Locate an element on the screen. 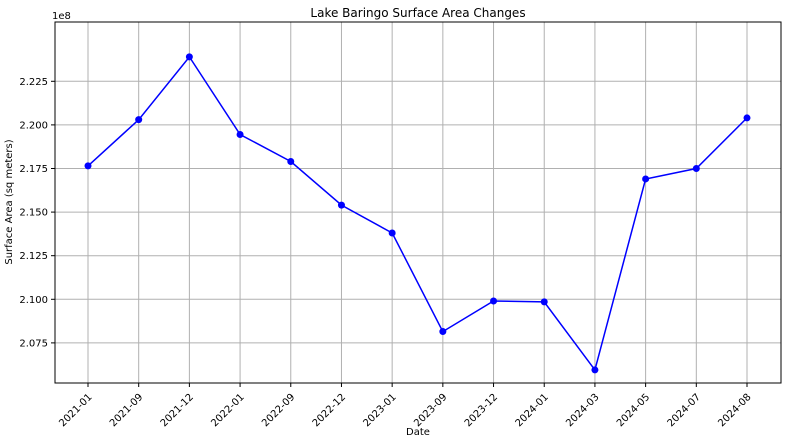 Image resolution: width=786 pixels, height=443 pixels. y-tick-label: 2.150 is located at coordinates (33, 213).